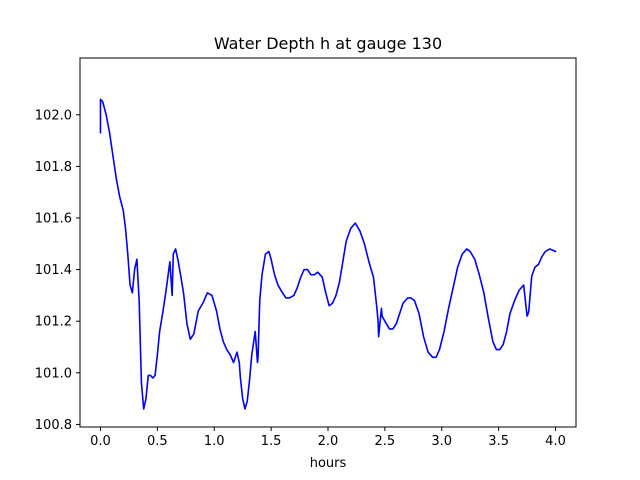 This screenshot has height=480, width=640. What do you see at coordinates (53, 218) in the screenshot?
I see `y-tick-label: 101.6` at bounding box center [53, 218].